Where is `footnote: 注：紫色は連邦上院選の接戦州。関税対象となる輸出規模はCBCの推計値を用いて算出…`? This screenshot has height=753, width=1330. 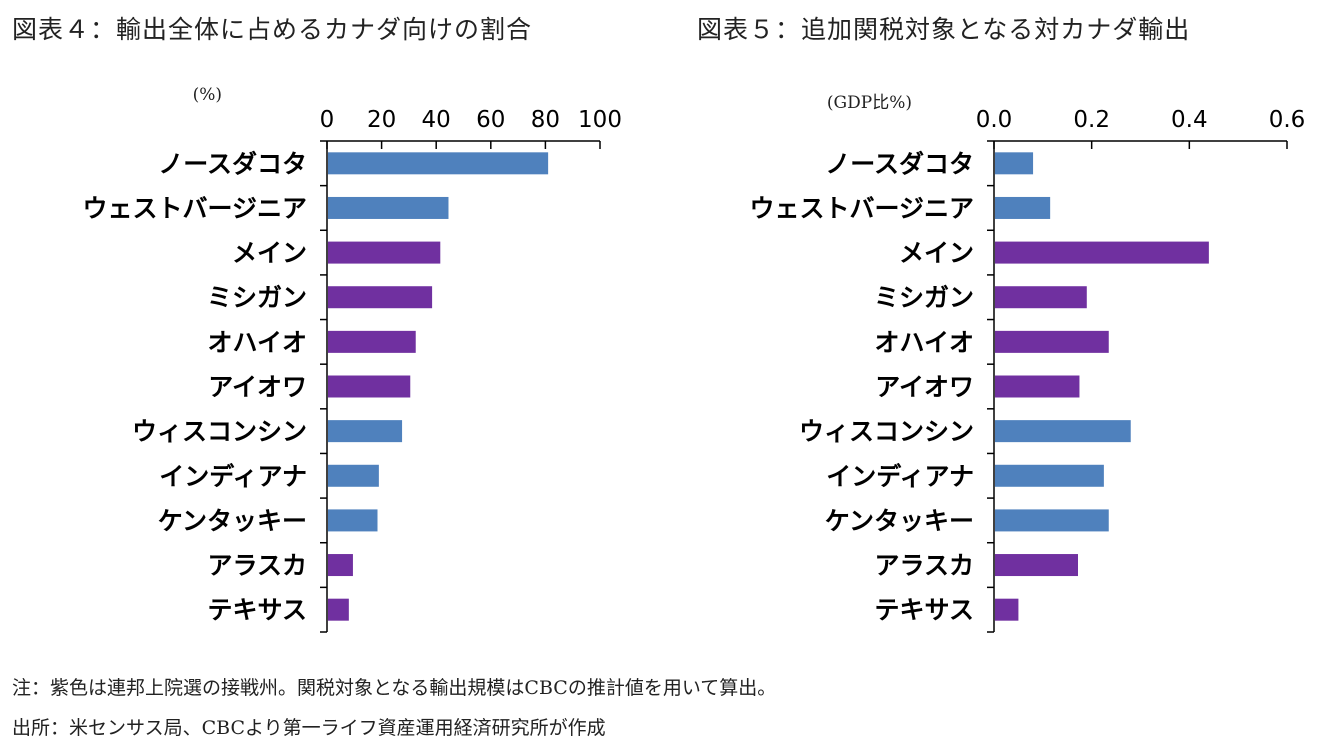
footnote: 注：紫色は連邦上院選の接戦州。関税対象となる輸出規模はCBCの推計値を用いて算出… is located at coordinates (394, 688).